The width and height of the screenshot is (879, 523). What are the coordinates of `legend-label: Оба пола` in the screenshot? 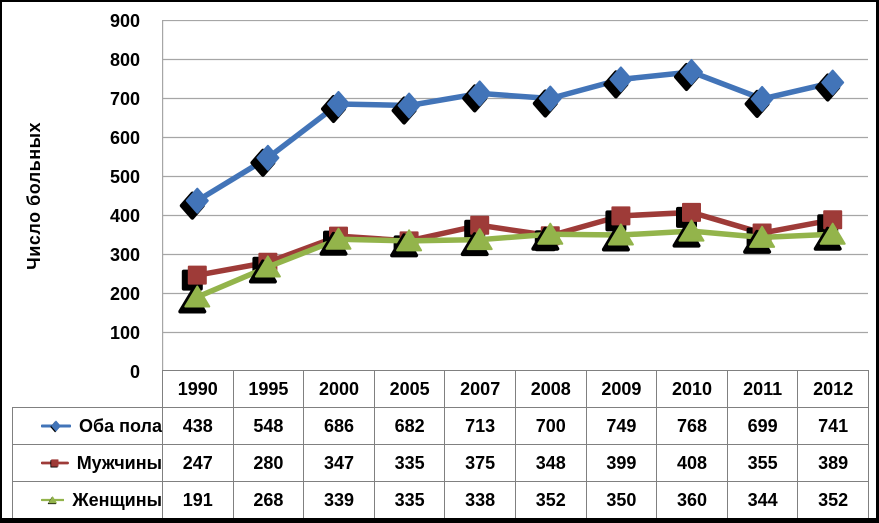 It's located at (120, 425).